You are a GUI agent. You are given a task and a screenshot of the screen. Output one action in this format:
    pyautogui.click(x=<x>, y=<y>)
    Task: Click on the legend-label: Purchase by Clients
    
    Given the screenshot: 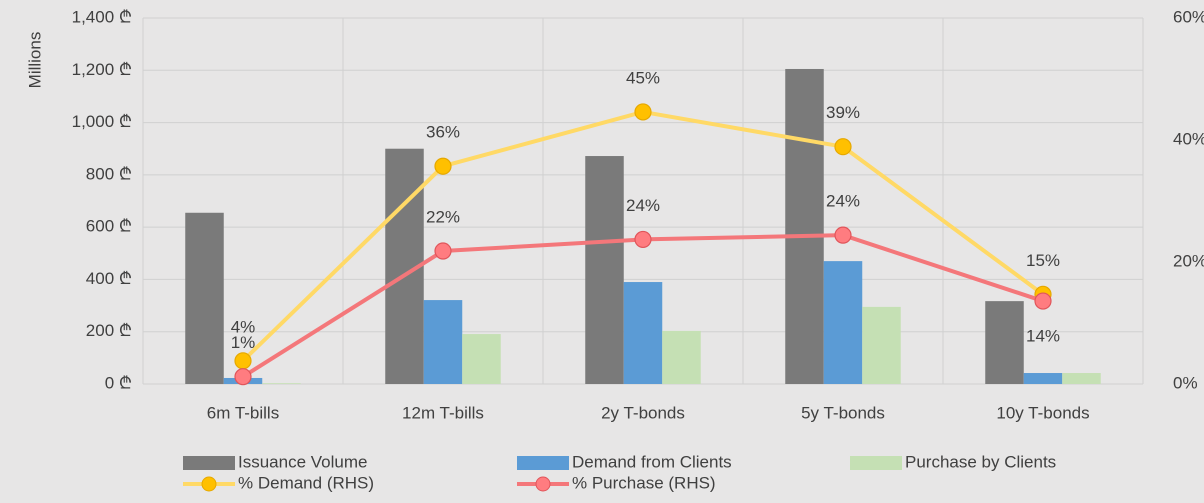 What is the action you would take?
    pyautogui.click(x=980, y=461)
    